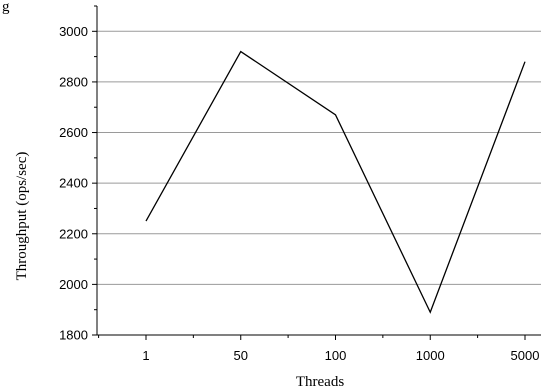 This screenshot has height=392, width=541. I want to click on y-tick-label: 3000, so click(73, 31).